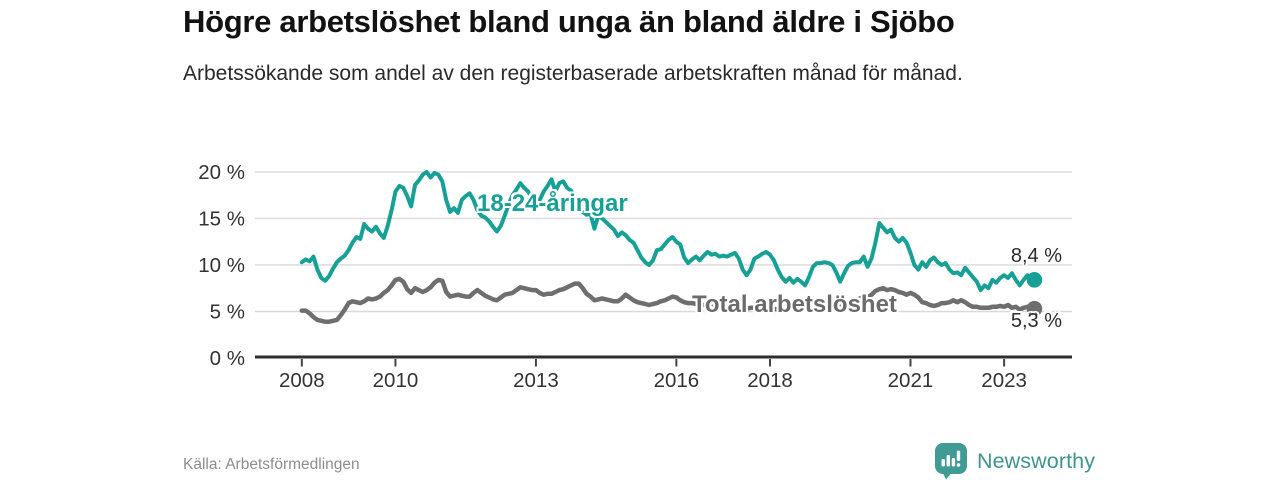 Image resolution: width=1280 pixels, height=480 pixels. What do you see at coordinates (271, 464) in the screenshot?
I see `source-note: Källa: Arbetsförmedlingen` at bounding box center [271, 464].